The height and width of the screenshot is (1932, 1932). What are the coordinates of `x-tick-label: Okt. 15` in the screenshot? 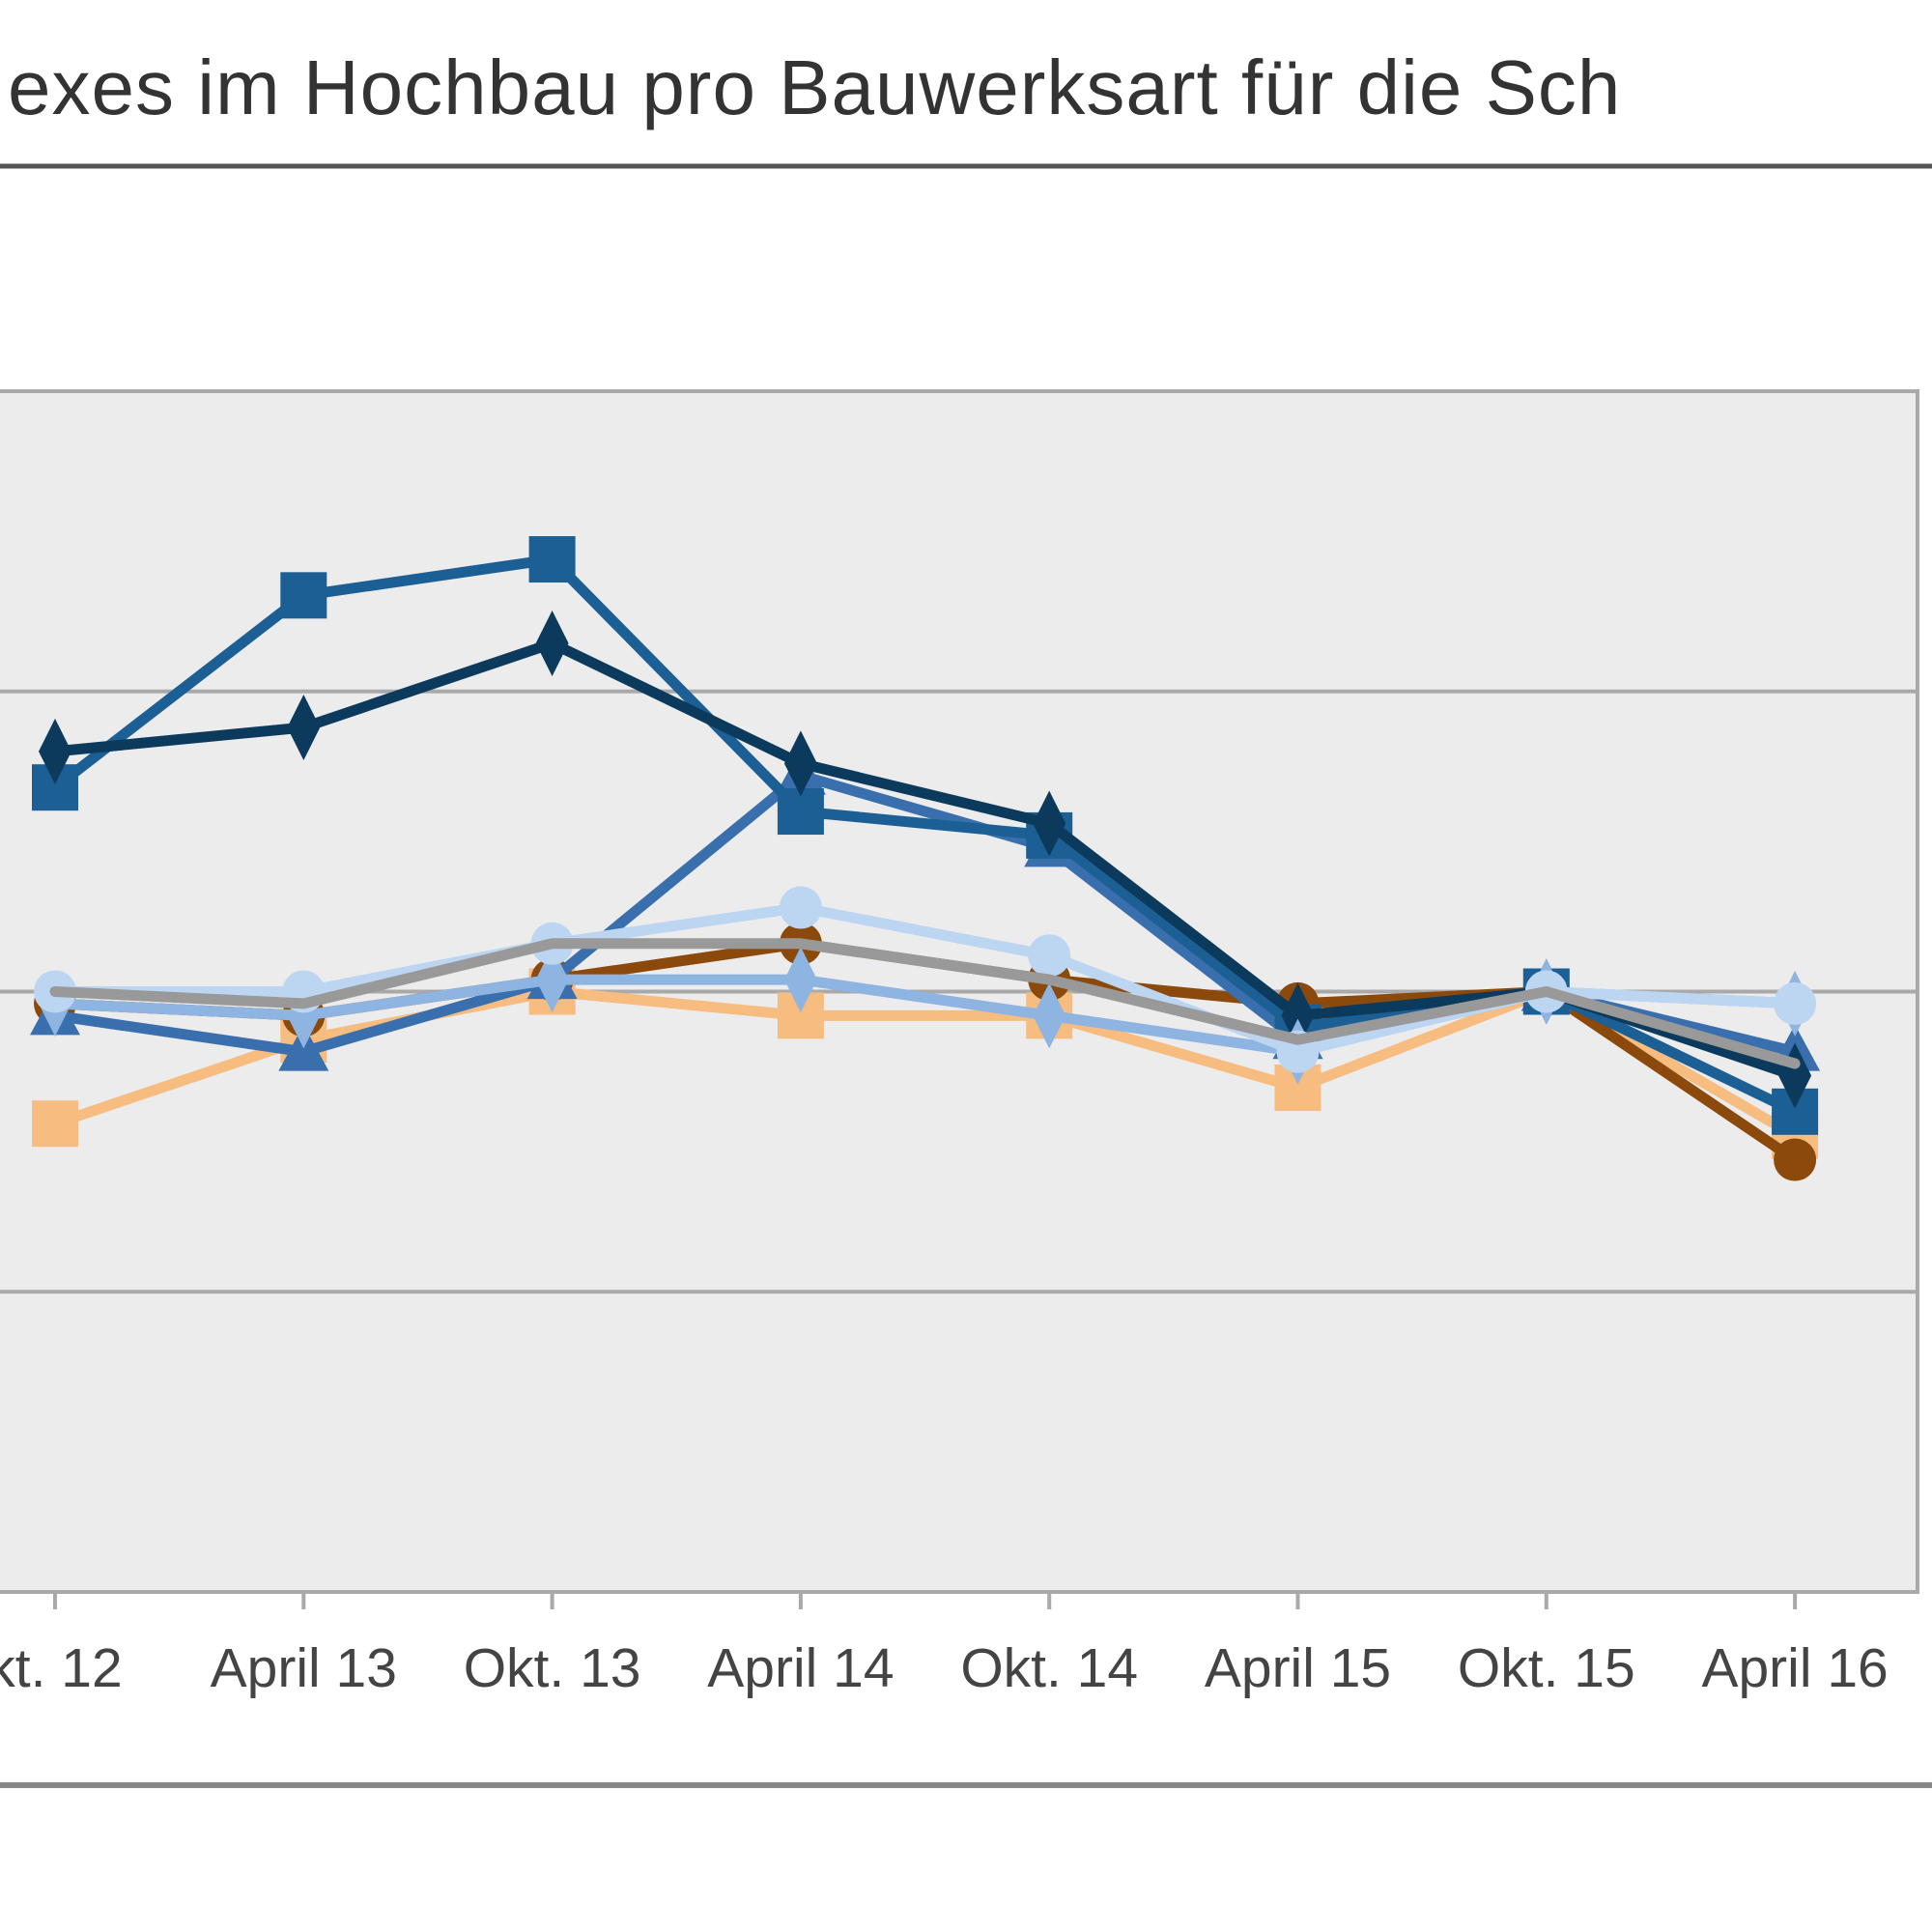 It's located at (1546, 1668).